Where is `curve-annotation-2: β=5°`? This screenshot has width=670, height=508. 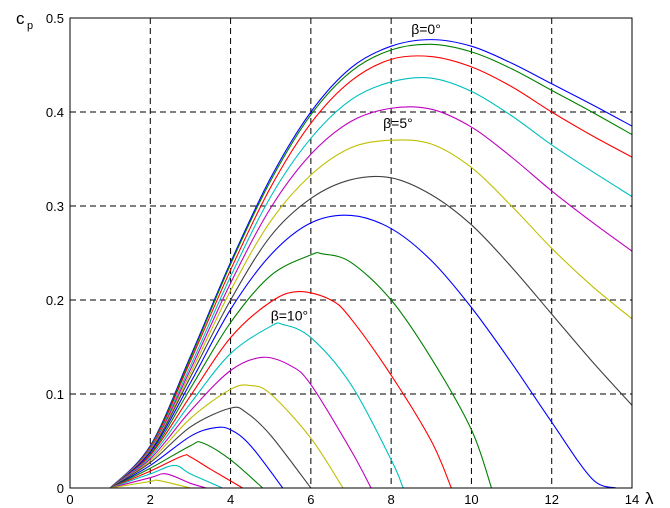
curve-annotation-2: β=5° is located at coordinates (398, 123).